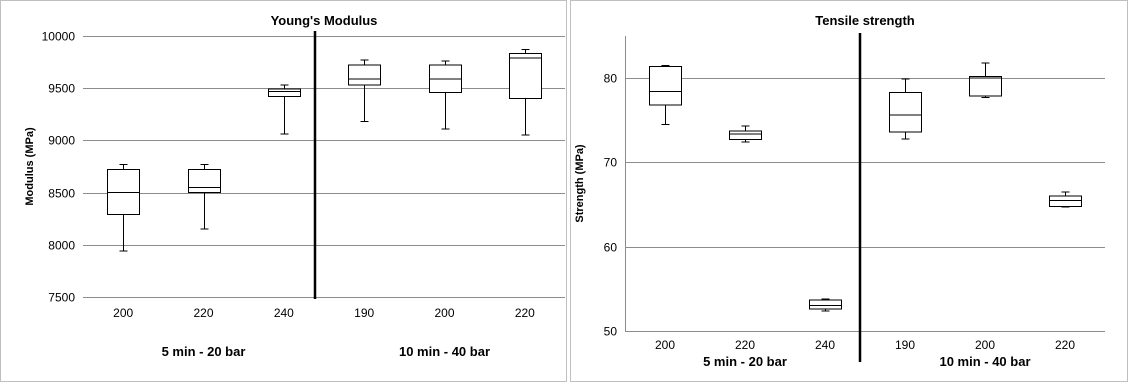 The height and width of the screenshot is (383, 1128). Describe the element at coordinates (61, 89) in the screenshot. I see `y-tick-label: 9500` at that location.